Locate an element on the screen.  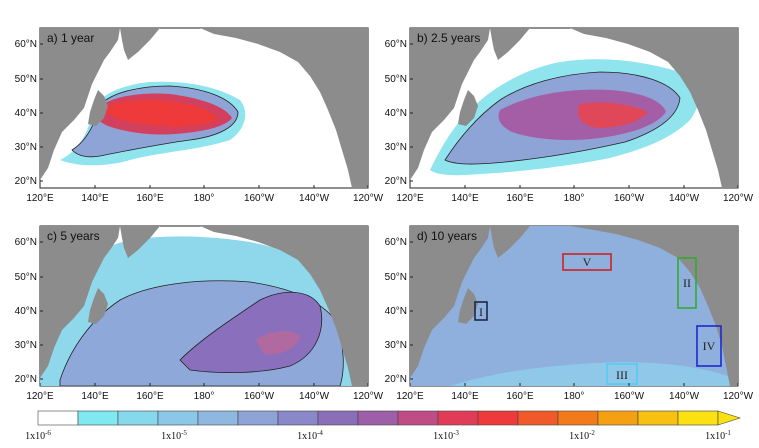
panel-b-land-kamchatka is located at coordinates (510, 44).